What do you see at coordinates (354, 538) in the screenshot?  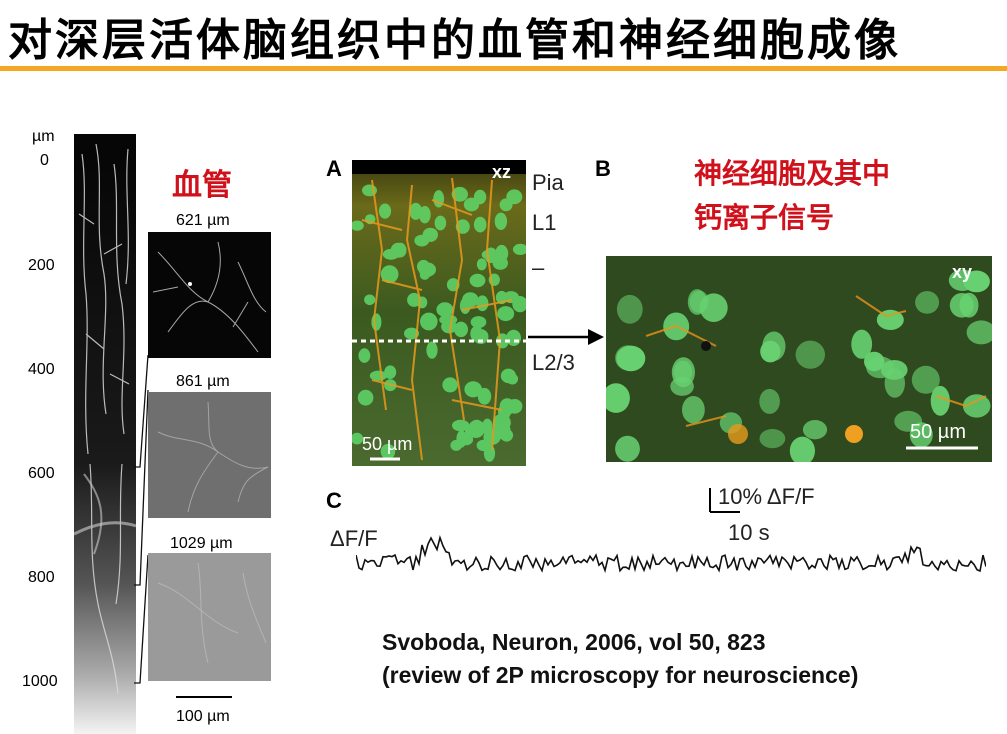 I see `trace-label: ΔF/F` at bounding box center [354, 538].